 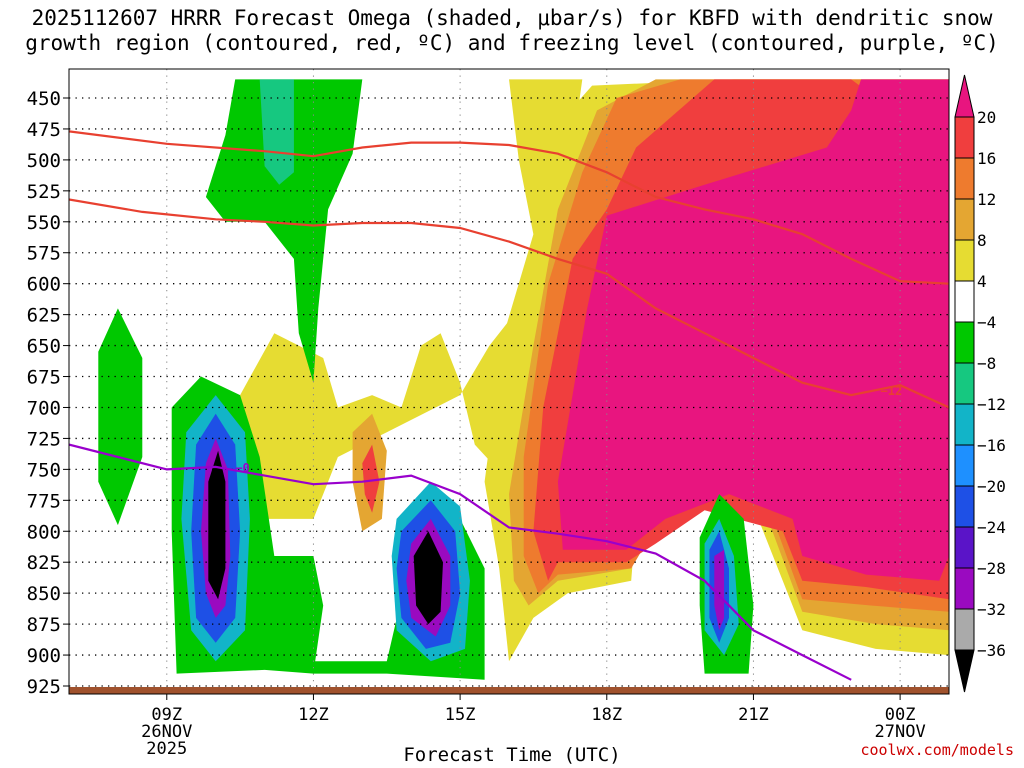 I want to click on colorbar-label-2: 12, so click(x=986, y=199).